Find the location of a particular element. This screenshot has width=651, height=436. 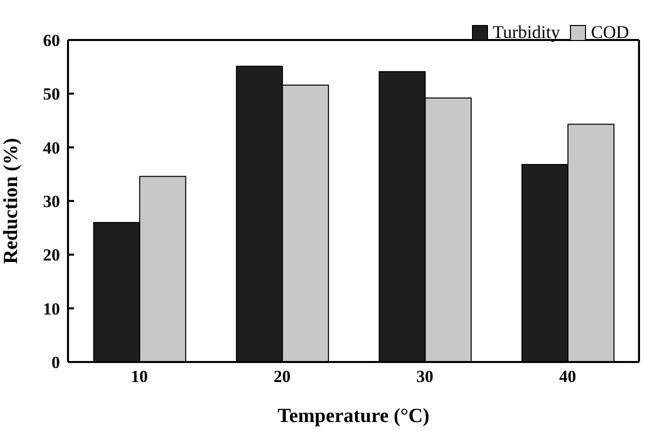

x-tick-label: 20 is located at coordinates (282, 376).